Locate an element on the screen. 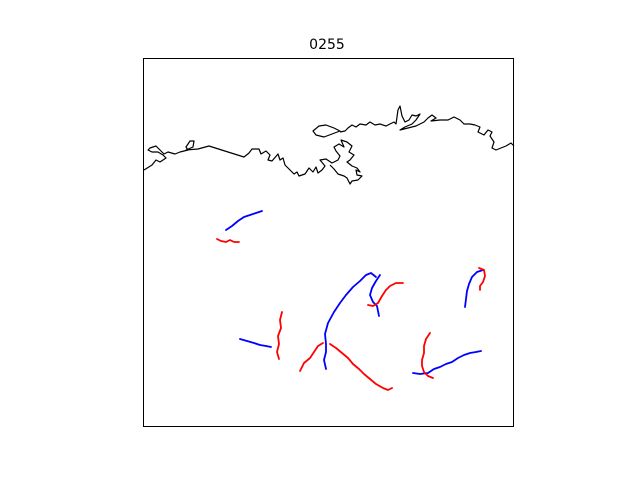 The image size is (640, 480). coastline-east is located at coordinates (427, 128).